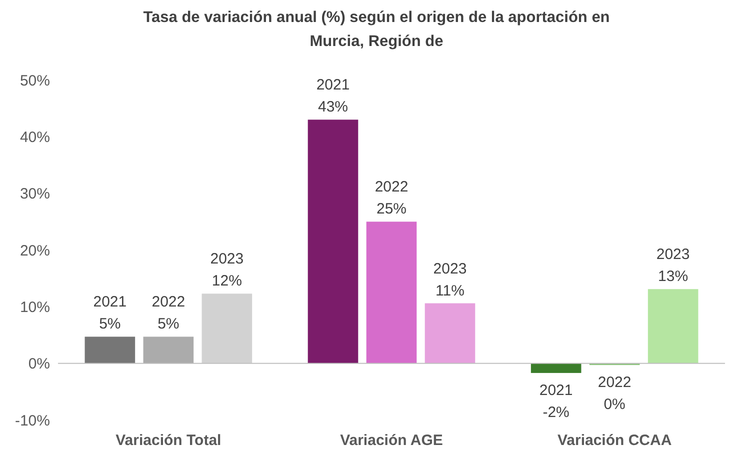 This screenshot has width=733, height=457. What do you see at coordinates (227, 281) in the screenshot?
I see `data-label: 12%` at bounding box center [227, 281].